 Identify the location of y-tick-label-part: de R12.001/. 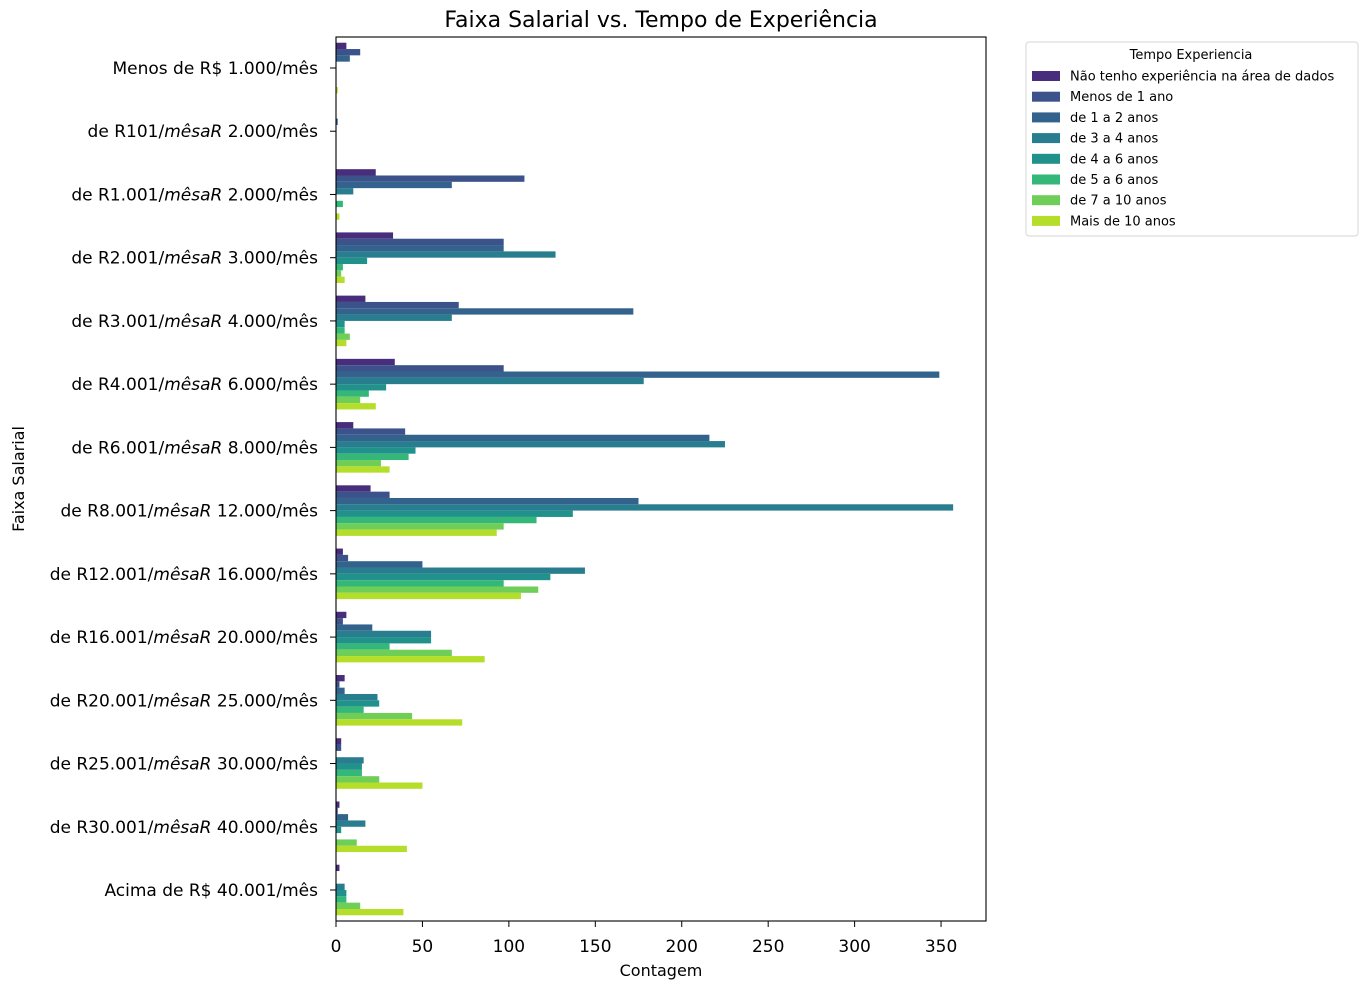
(102, 575).